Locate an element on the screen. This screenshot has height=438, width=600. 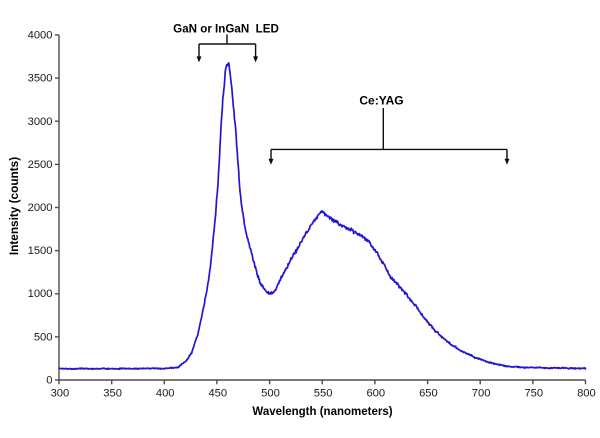
svg-text: 3000 is located at coordinates (40, 122).